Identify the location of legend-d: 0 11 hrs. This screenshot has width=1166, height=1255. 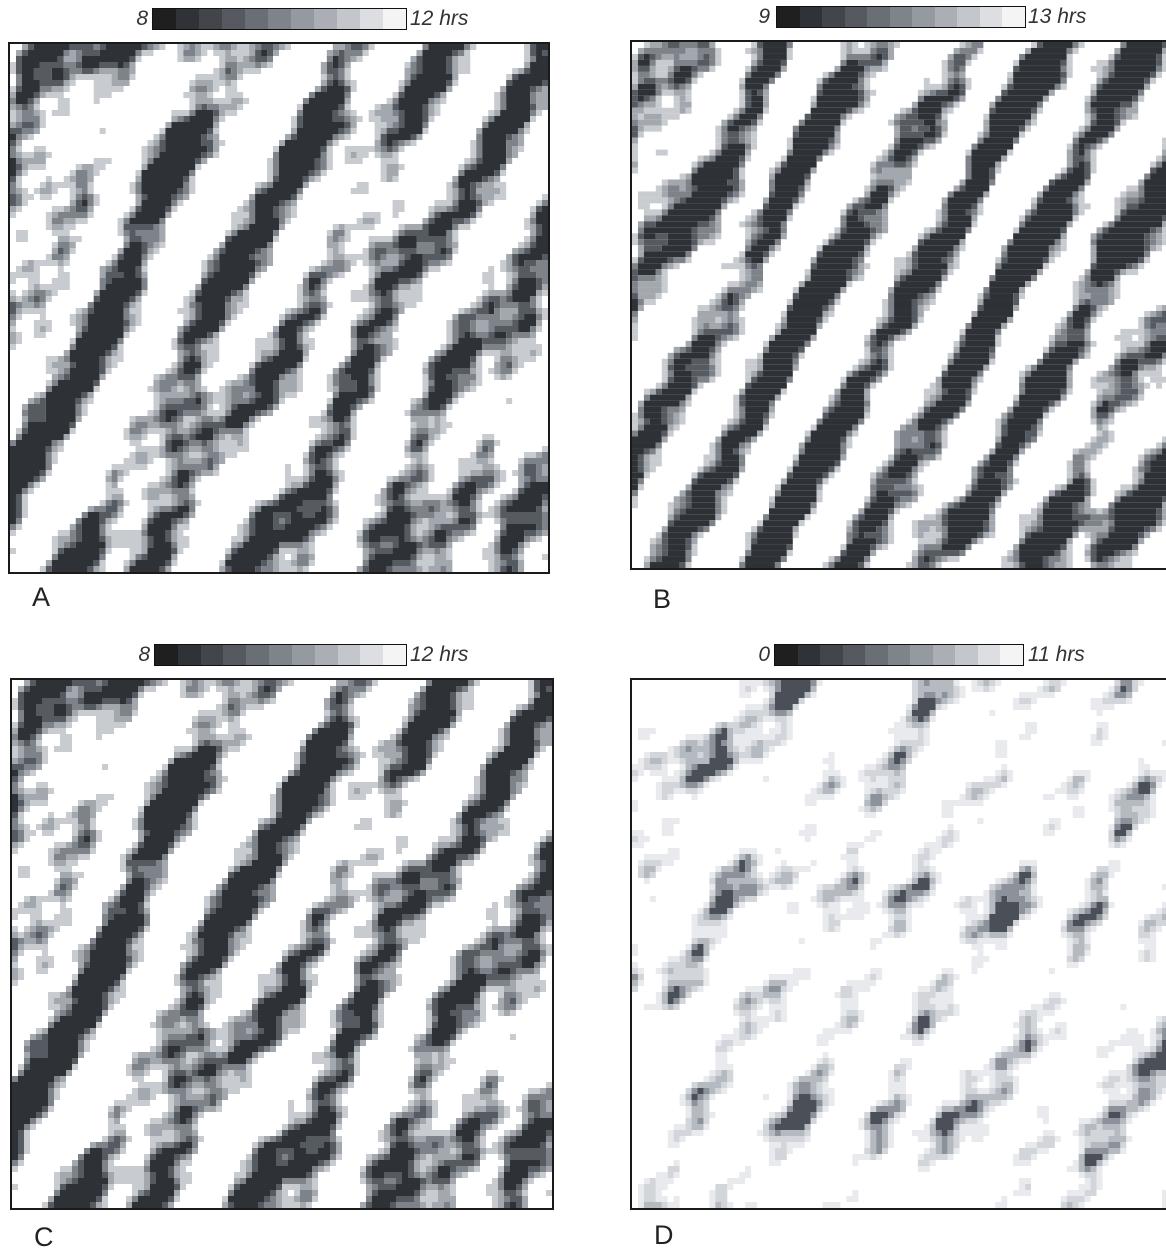
(940, 655).